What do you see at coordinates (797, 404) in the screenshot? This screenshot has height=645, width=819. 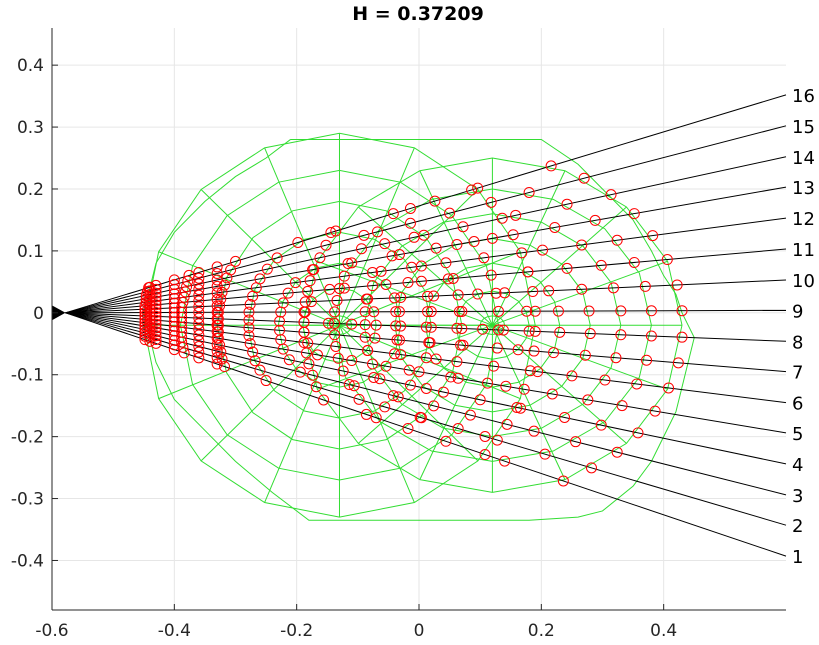 I see `ray-label: 6` at bounding box center [797, 404].